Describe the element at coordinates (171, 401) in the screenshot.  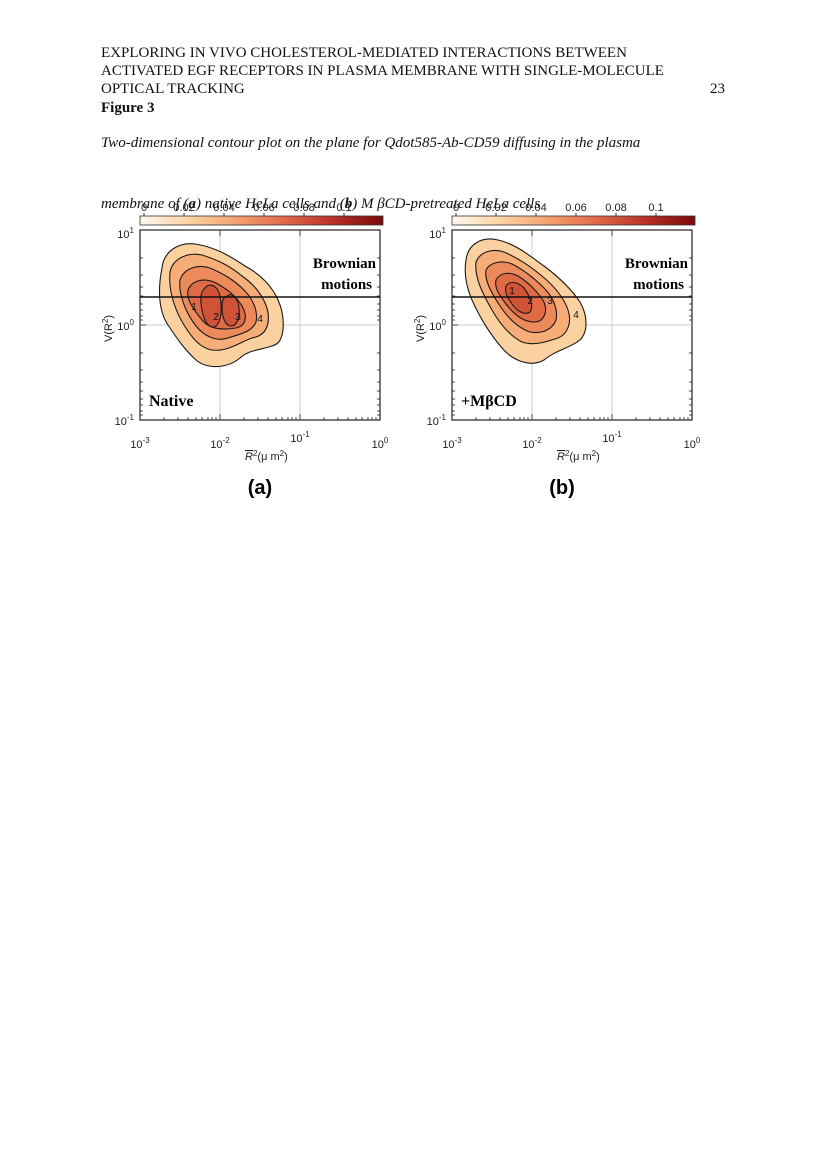
I see `condition-label: Native` at that location.